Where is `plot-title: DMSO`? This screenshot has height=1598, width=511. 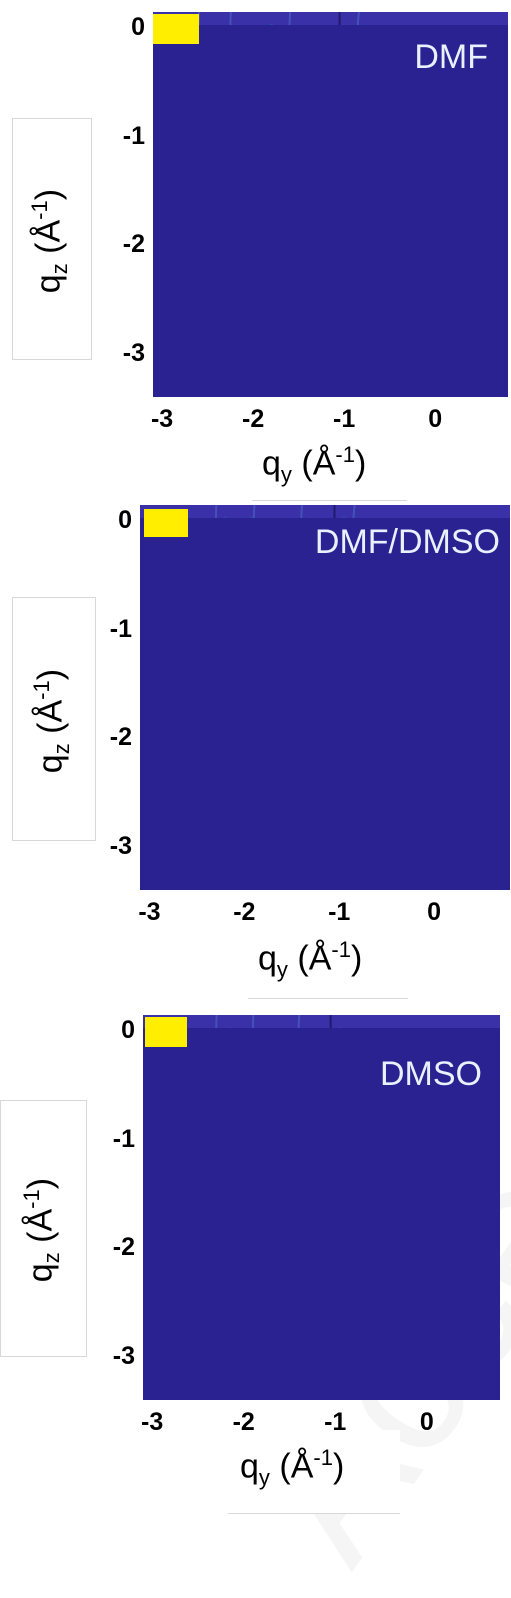
plot-title: DMSO is located at coordinates (431, 1074).